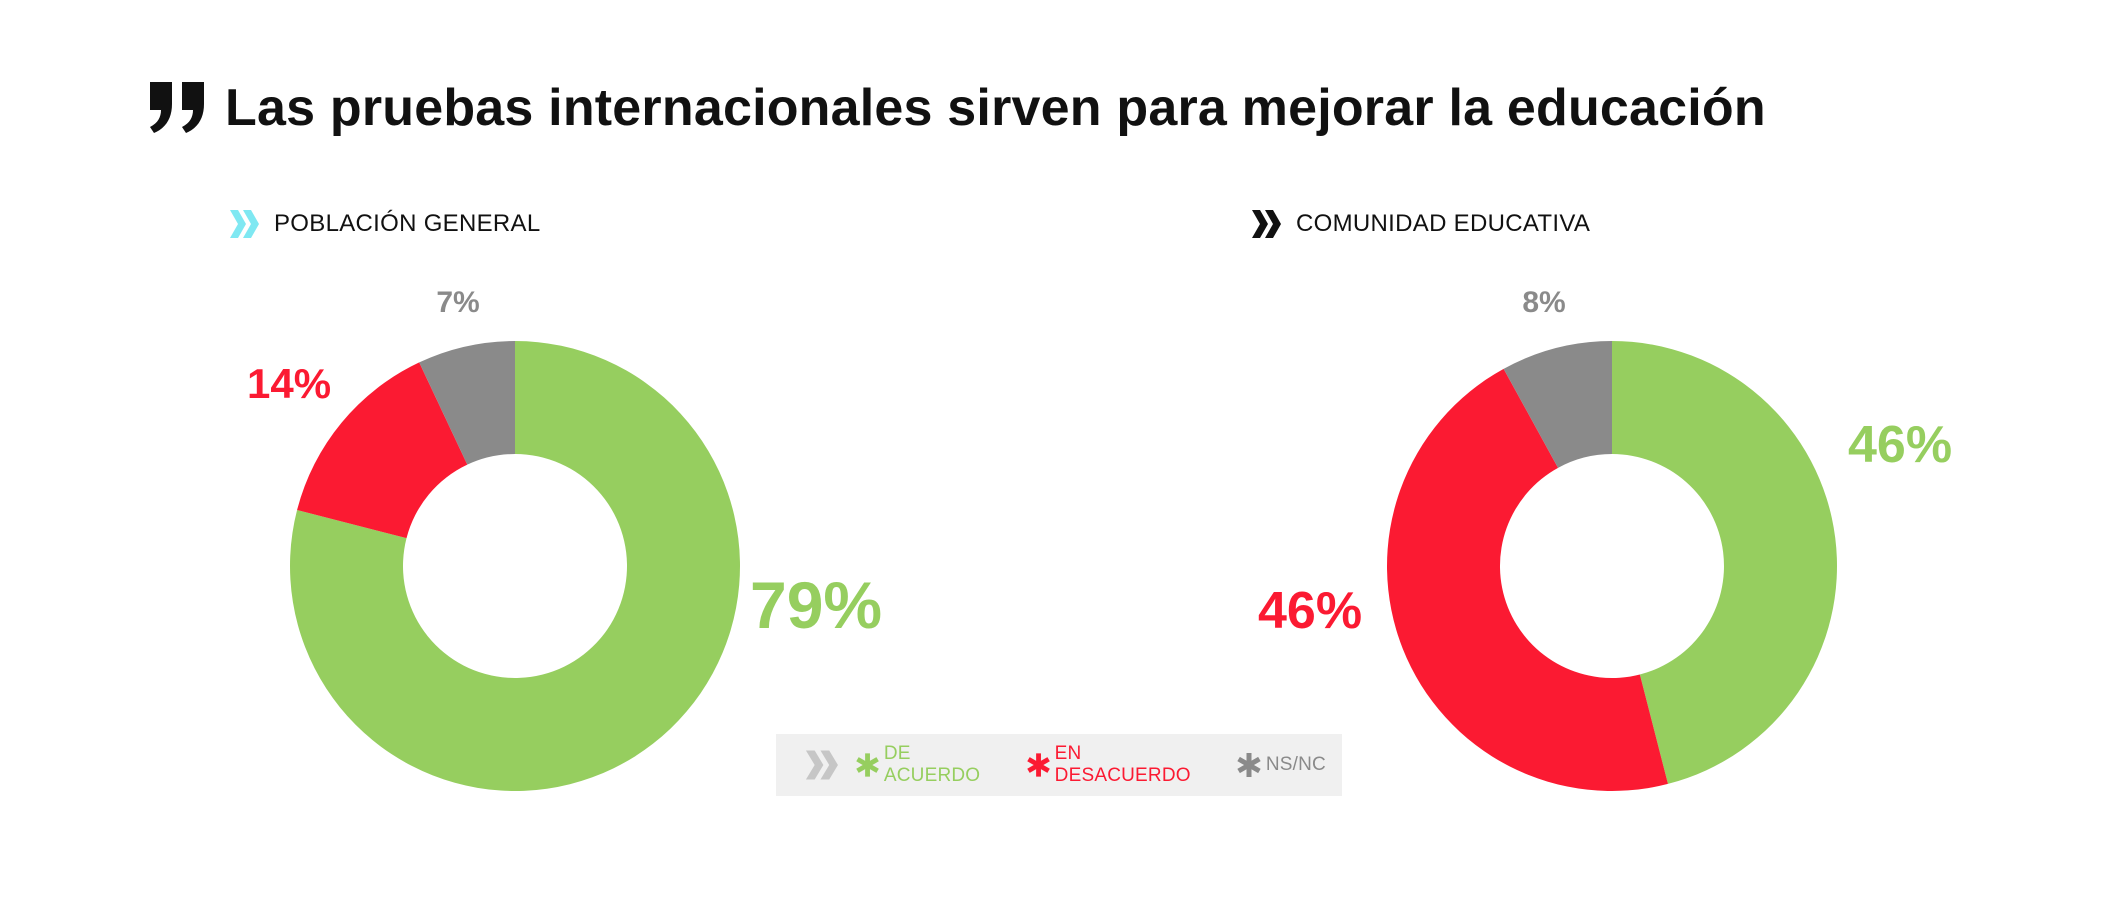 The image size is (2110, 897). I want to click on chart-header-poblacion: POBLACIÓN GENERAL, so click(384, 224).